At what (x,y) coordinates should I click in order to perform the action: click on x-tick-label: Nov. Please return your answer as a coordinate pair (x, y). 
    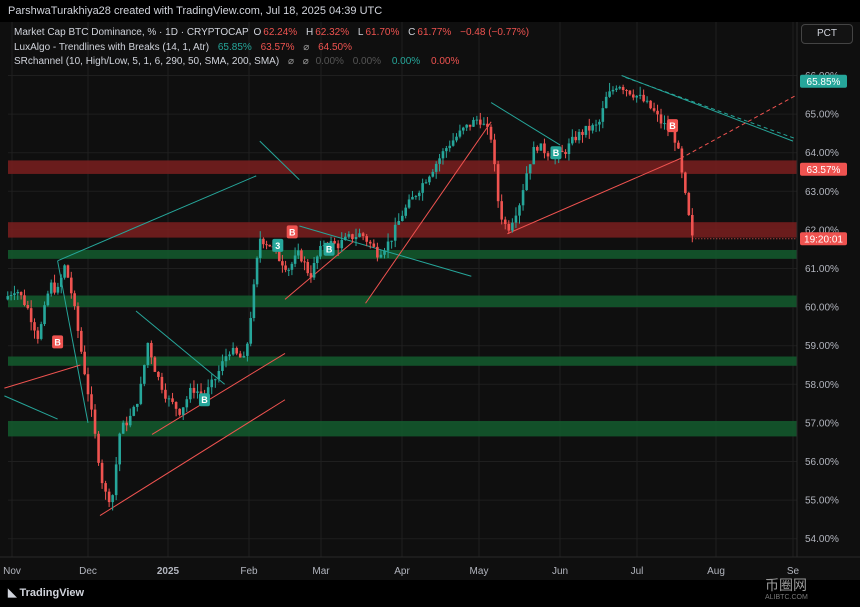
    Looking at the image, I should click on (12, 571).